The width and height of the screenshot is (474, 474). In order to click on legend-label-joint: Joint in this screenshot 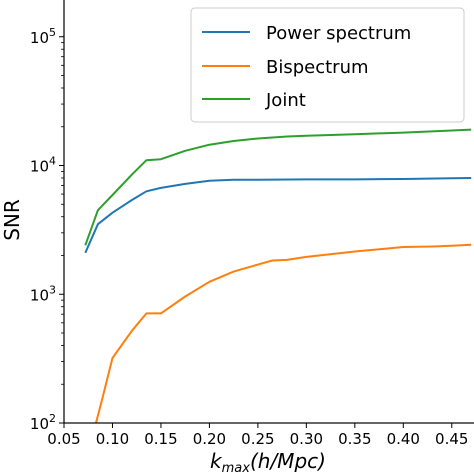, I will do `click(285, 100)`.